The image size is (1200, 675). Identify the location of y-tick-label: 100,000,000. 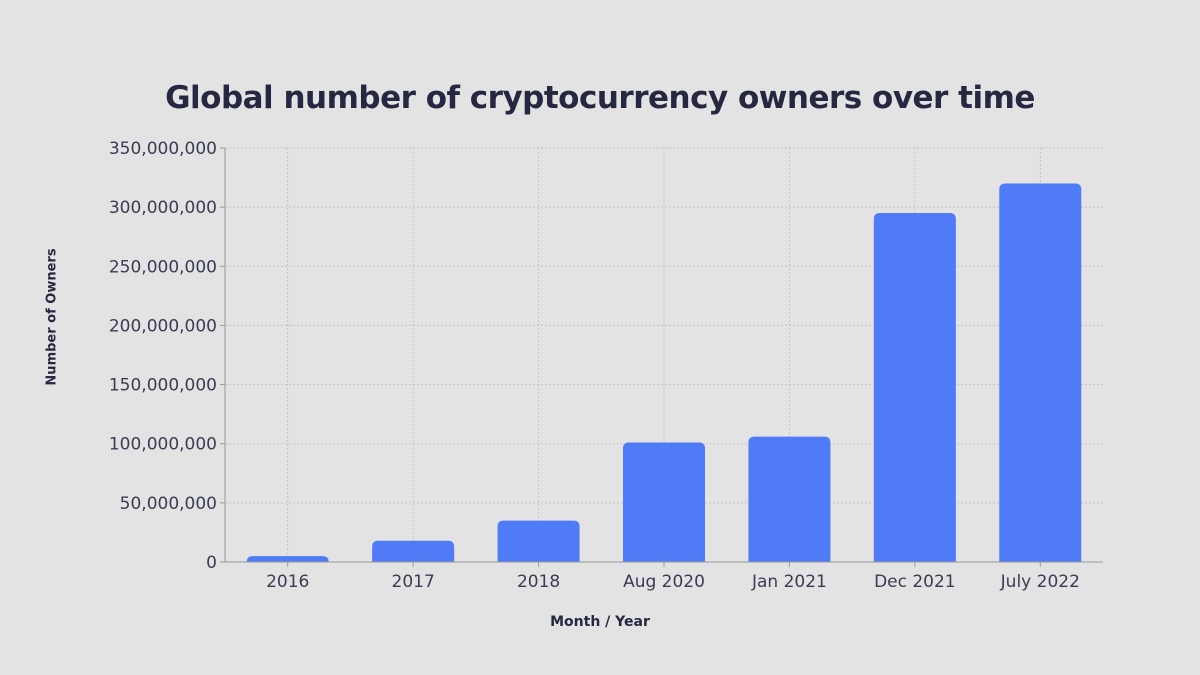
(163, 445).